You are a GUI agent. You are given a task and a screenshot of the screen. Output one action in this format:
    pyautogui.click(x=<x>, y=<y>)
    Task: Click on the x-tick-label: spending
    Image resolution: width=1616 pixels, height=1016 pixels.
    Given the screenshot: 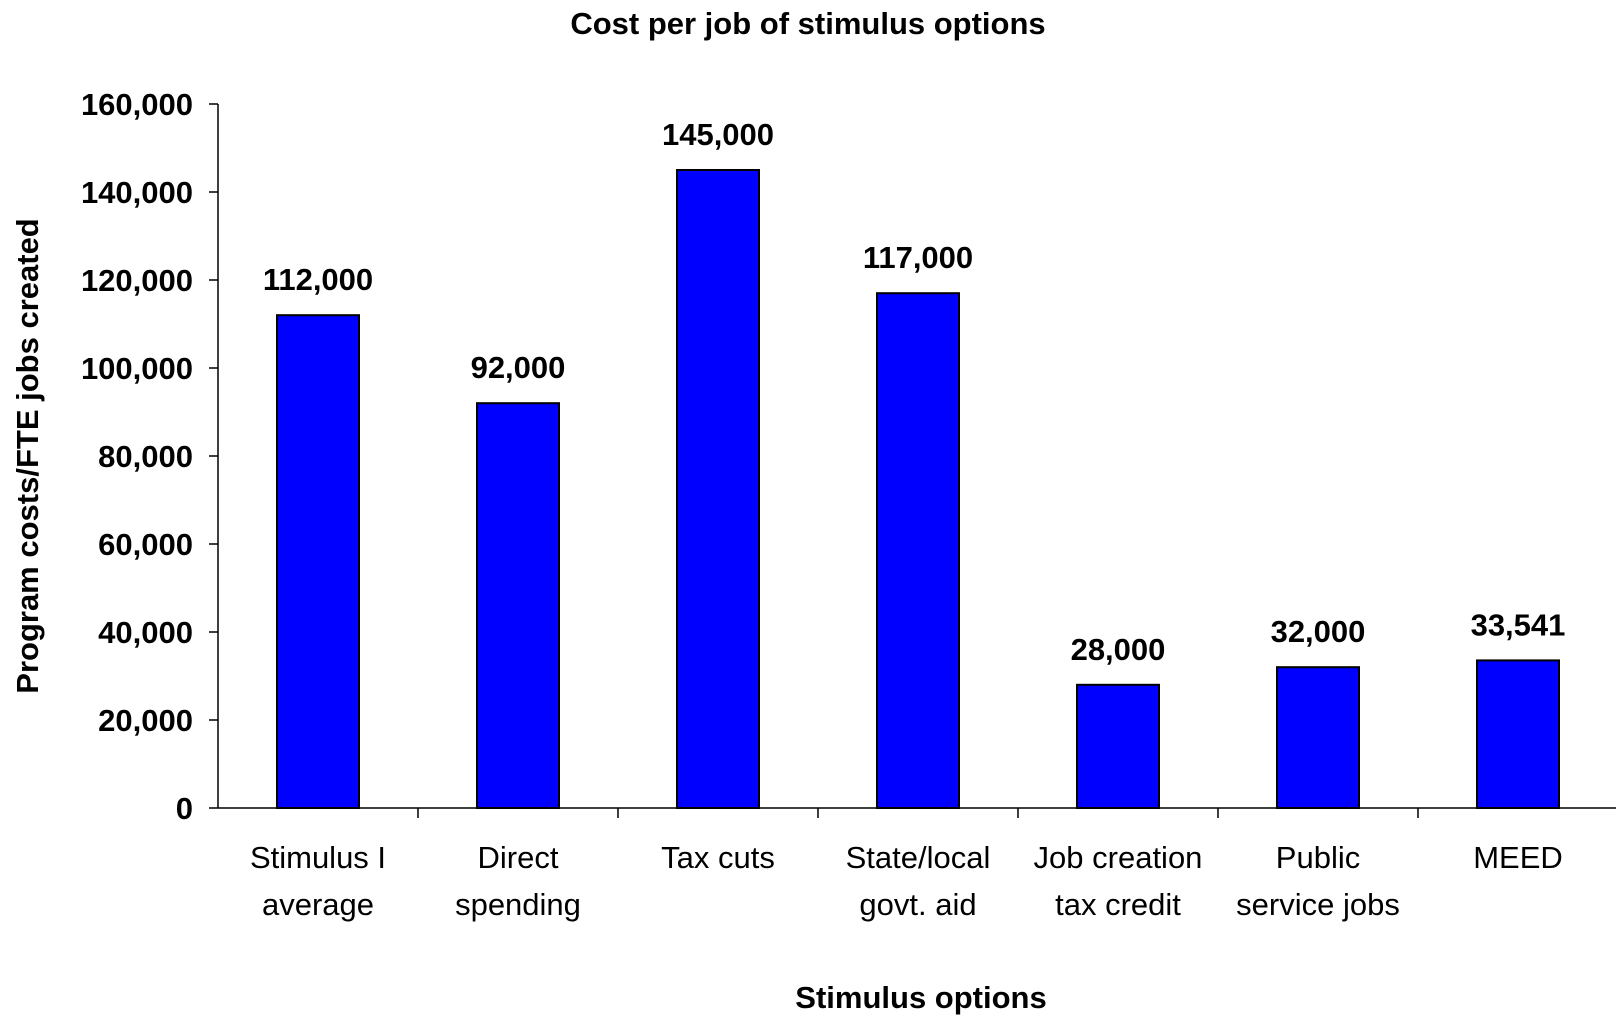 What is the action you would take?
    pyautogui.click(x=518, y=904)
    